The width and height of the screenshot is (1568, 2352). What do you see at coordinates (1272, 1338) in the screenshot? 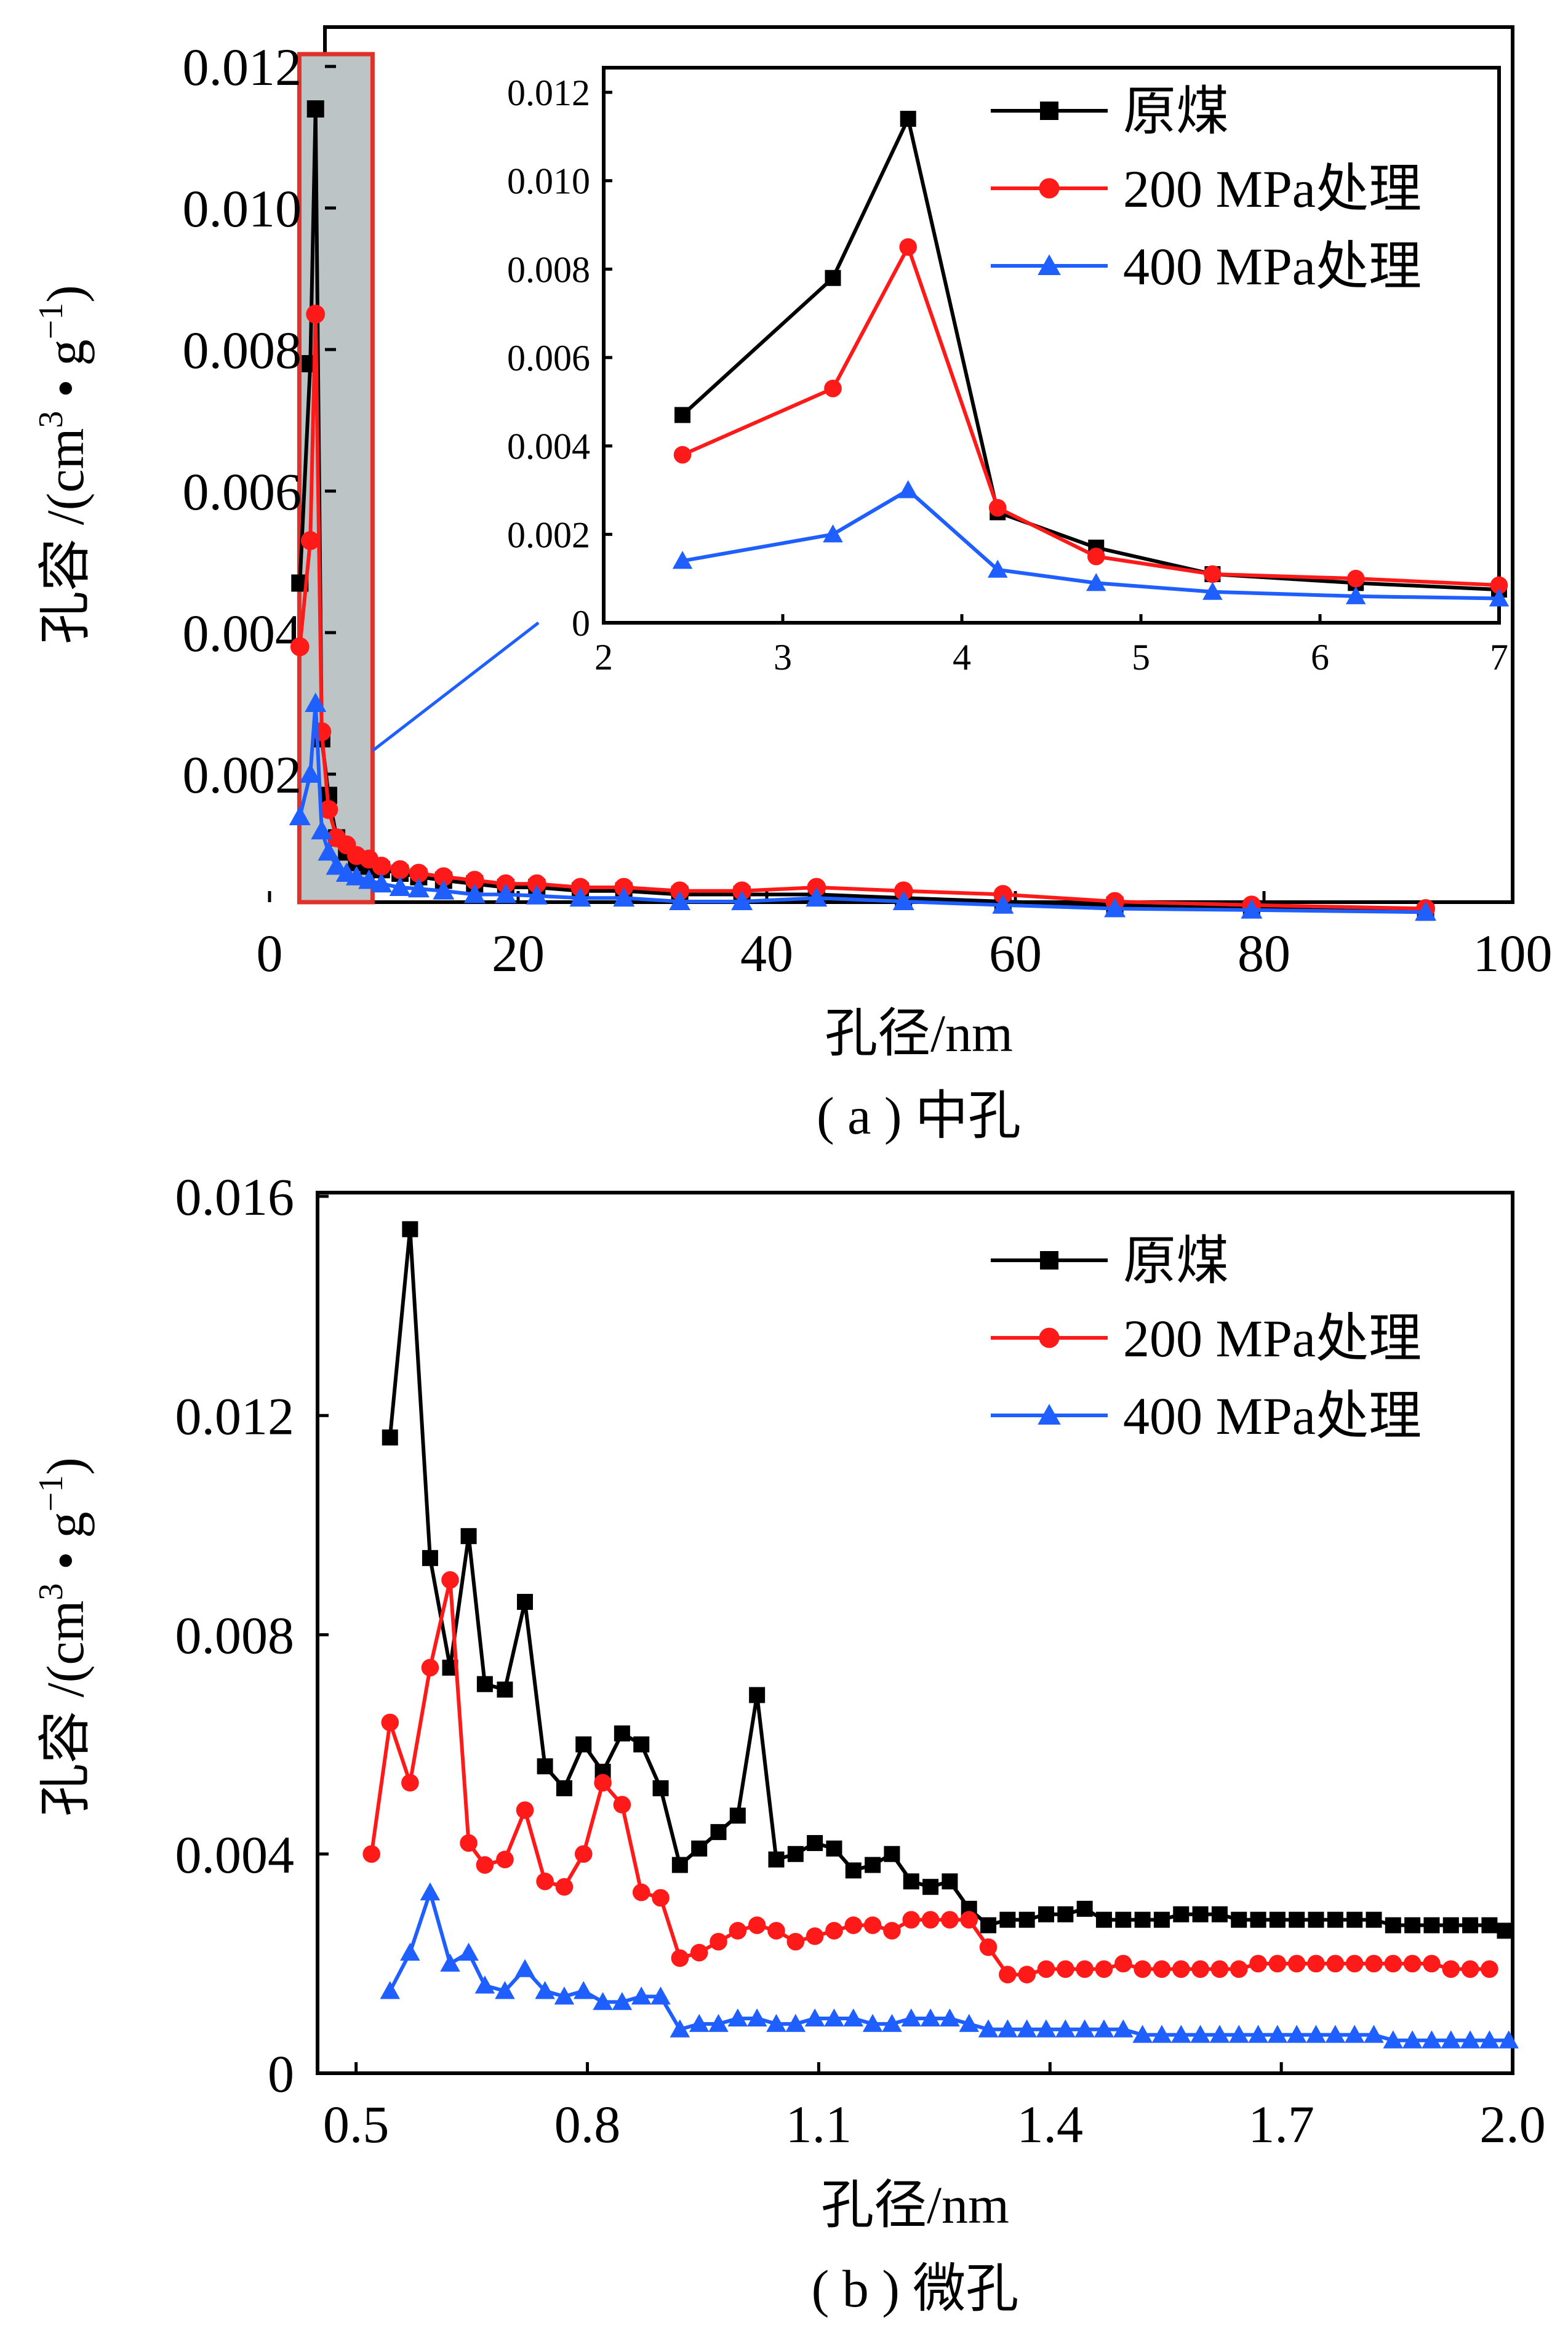
I see `legend-label-mpa200: 200 MPa处理` at bounding box center [1272, 1338].